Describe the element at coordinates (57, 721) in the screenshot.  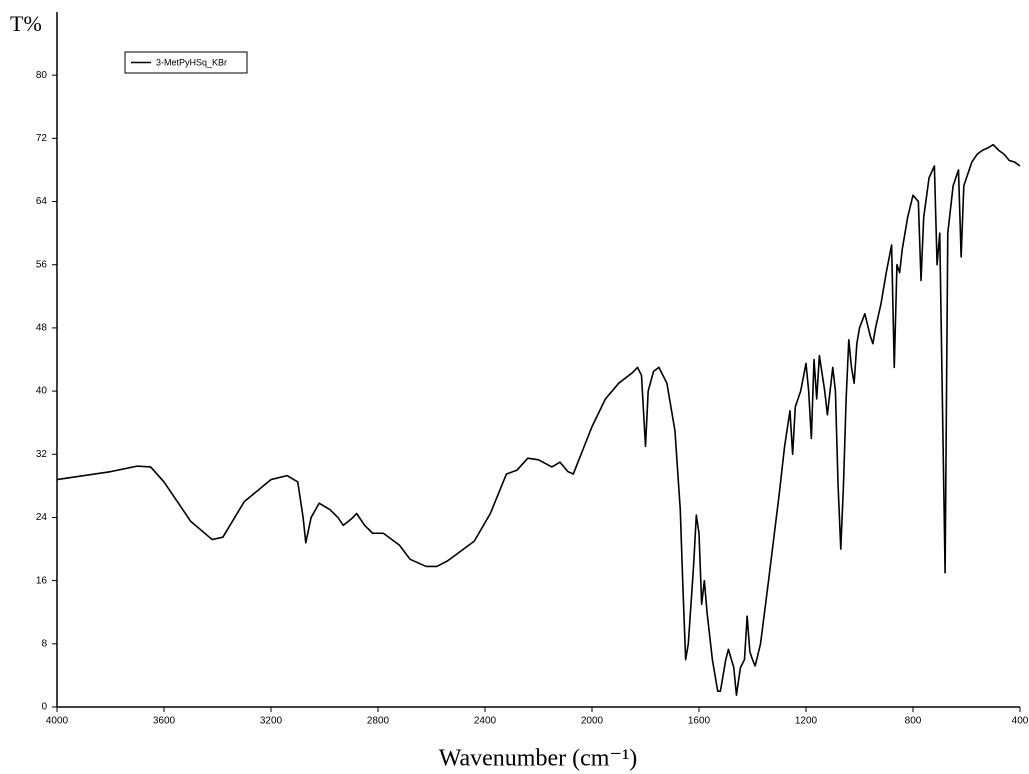
I see `x-tick-label: 4000` at that location.